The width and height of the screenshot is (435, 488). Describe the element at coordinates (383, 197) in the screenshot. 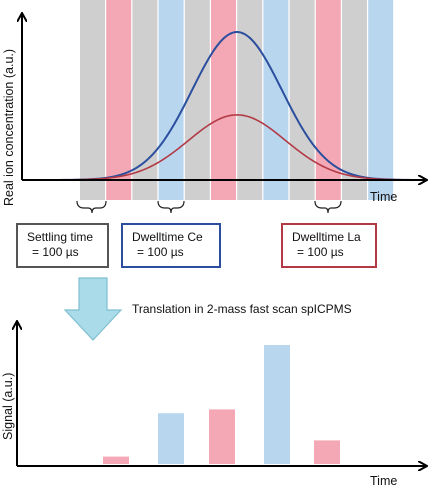

I see `top-x-axis-label: Time` at that location.